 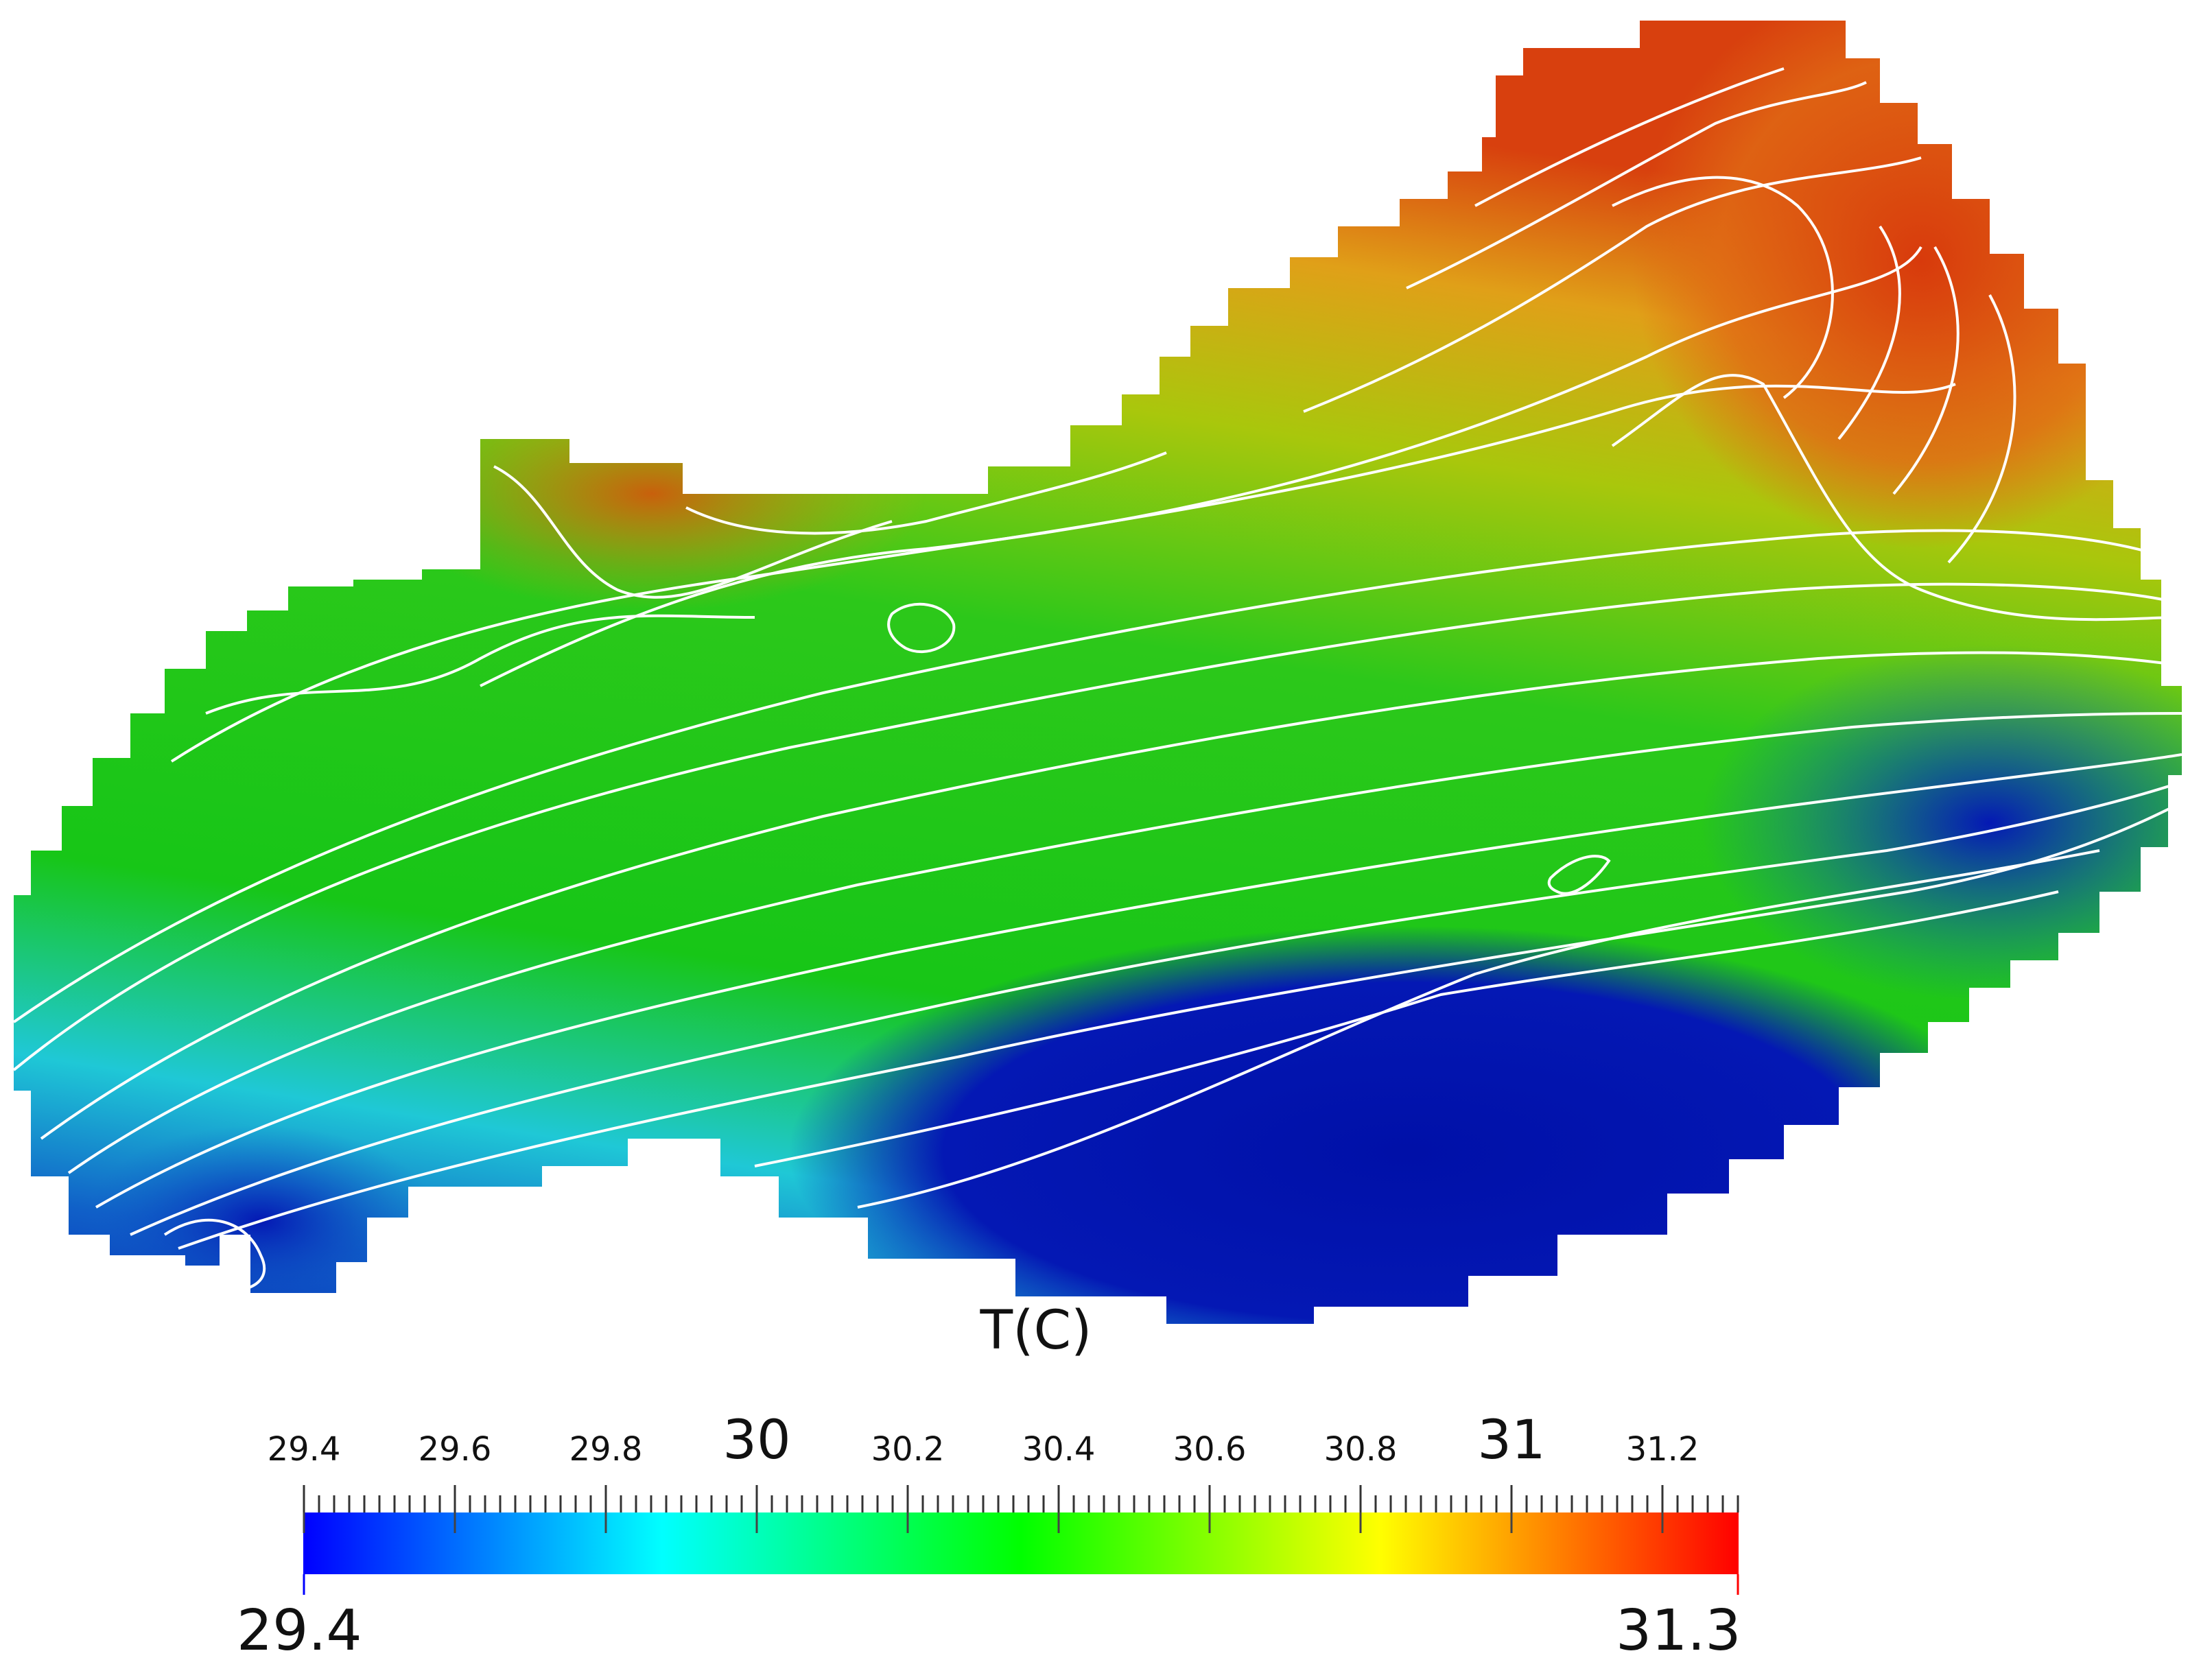 I want to click on colorbar-max-label: 31.3, so click(x=1678, y=1630).